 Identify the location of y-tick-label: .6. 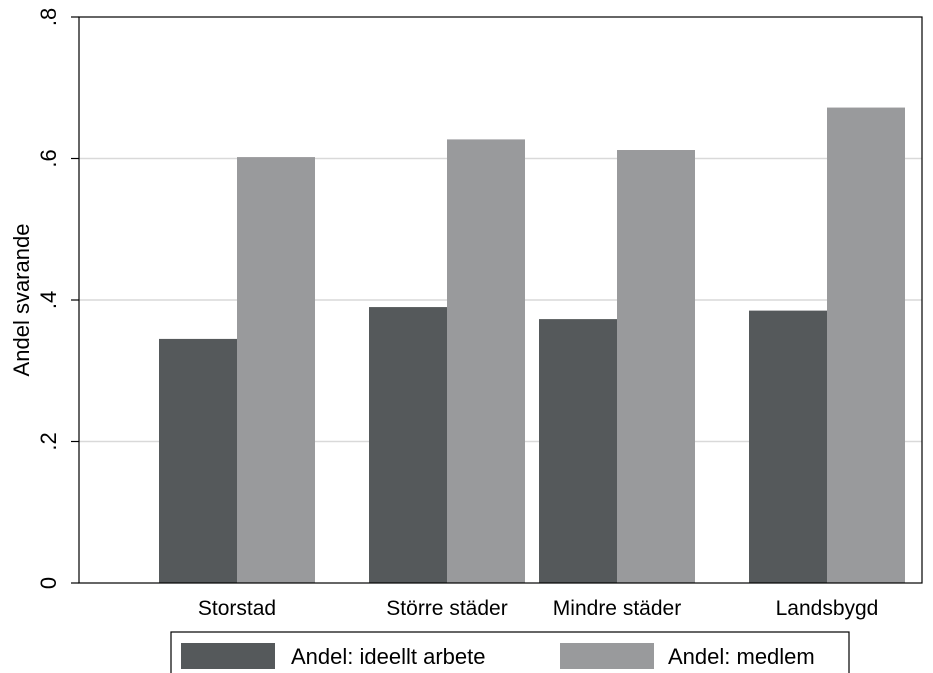
(48, 158).